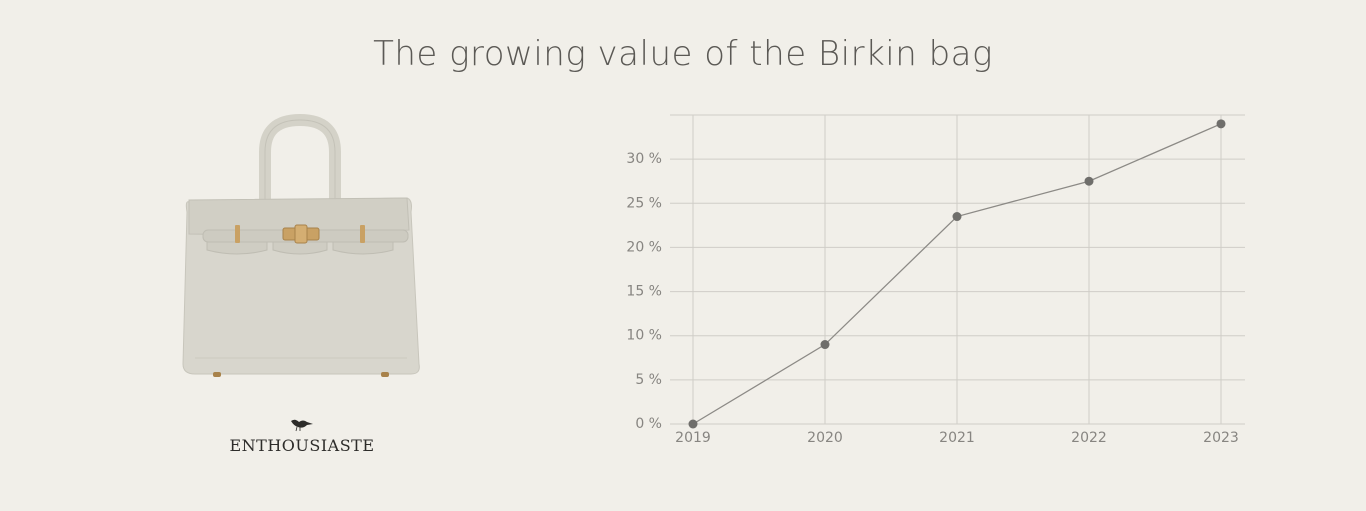 Image resolution: width=1366 pixels, height=511 pixels. Describe the element at coordinates (301, 245) in the screenshot. I see `handbag-icon` at that location.